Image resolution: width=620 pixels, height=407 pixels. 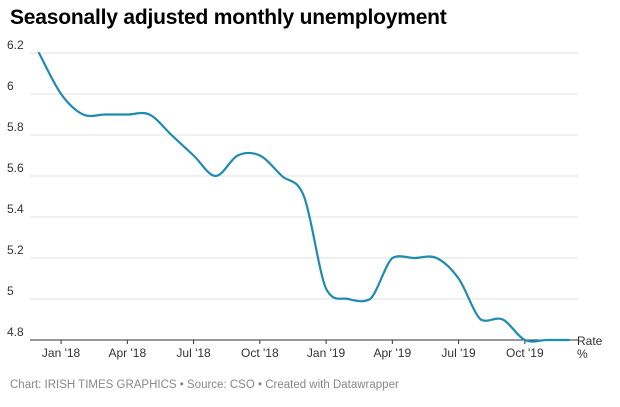 What do you see at coordinates (525, 353) in the screenshot?
I see `x-tick-label: Oct '19` at bounding box center [525, 353].